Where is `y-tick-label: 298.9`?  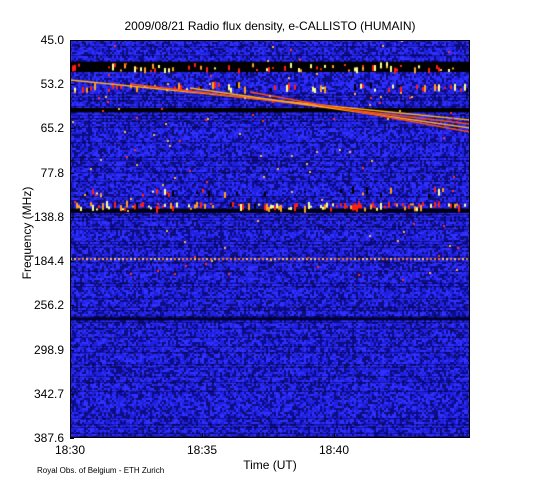 y-tick-label: 298.9 is located at coordinates (48, 349).